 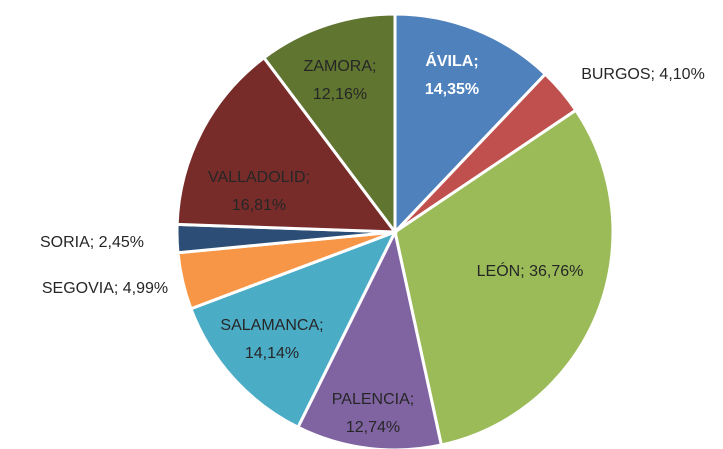 What do you see at coordinates (451, 60) in the screenshot?
I see `label-line: ÁVILA;` at bounding box center [451, 60].